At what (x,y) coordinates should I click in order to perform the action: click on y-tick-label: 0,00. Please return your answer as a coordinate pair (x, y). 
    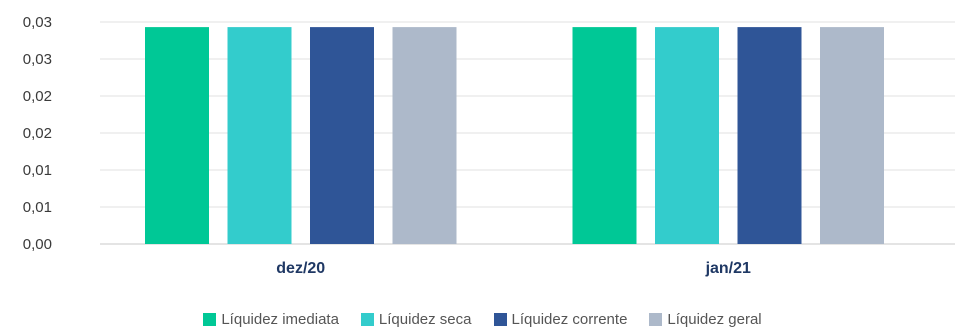
    Looking at the image, I should click on (37, 244).